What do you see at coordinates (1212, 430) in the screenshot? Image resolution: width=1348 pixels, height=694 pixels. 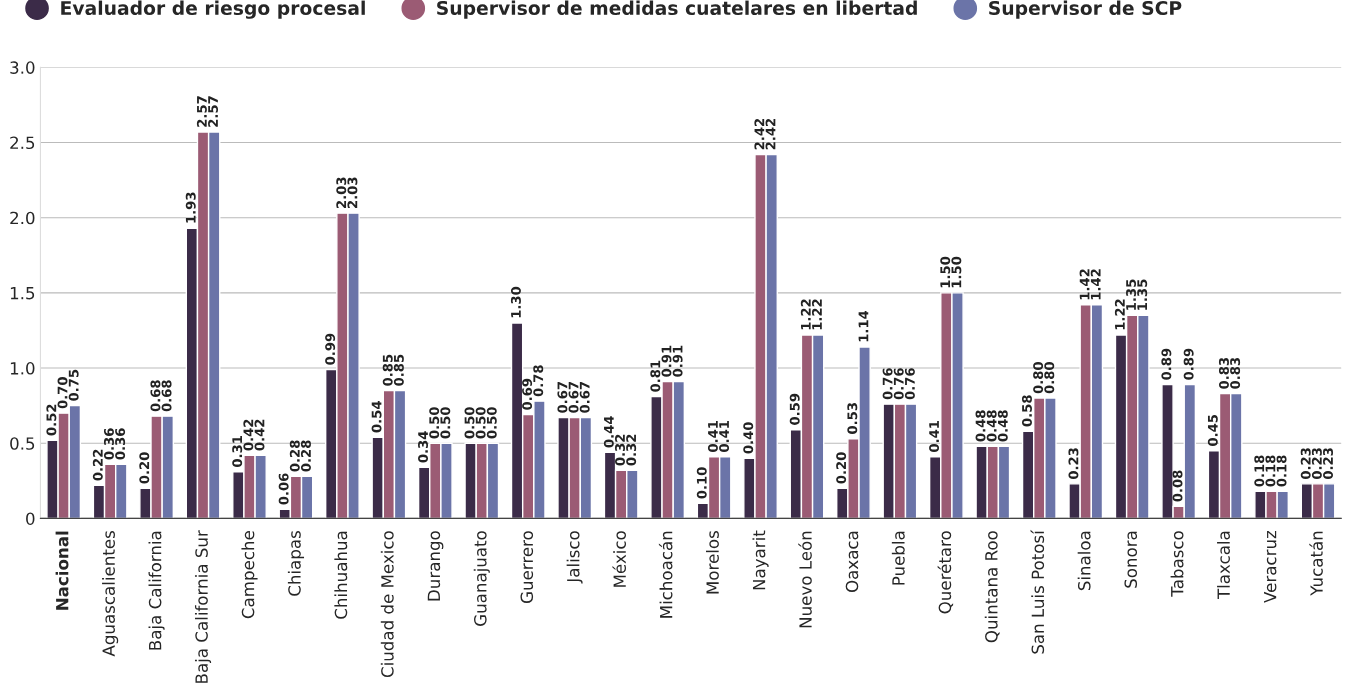 I see `data-label: 0.45` at bounding box center [1212, 430].